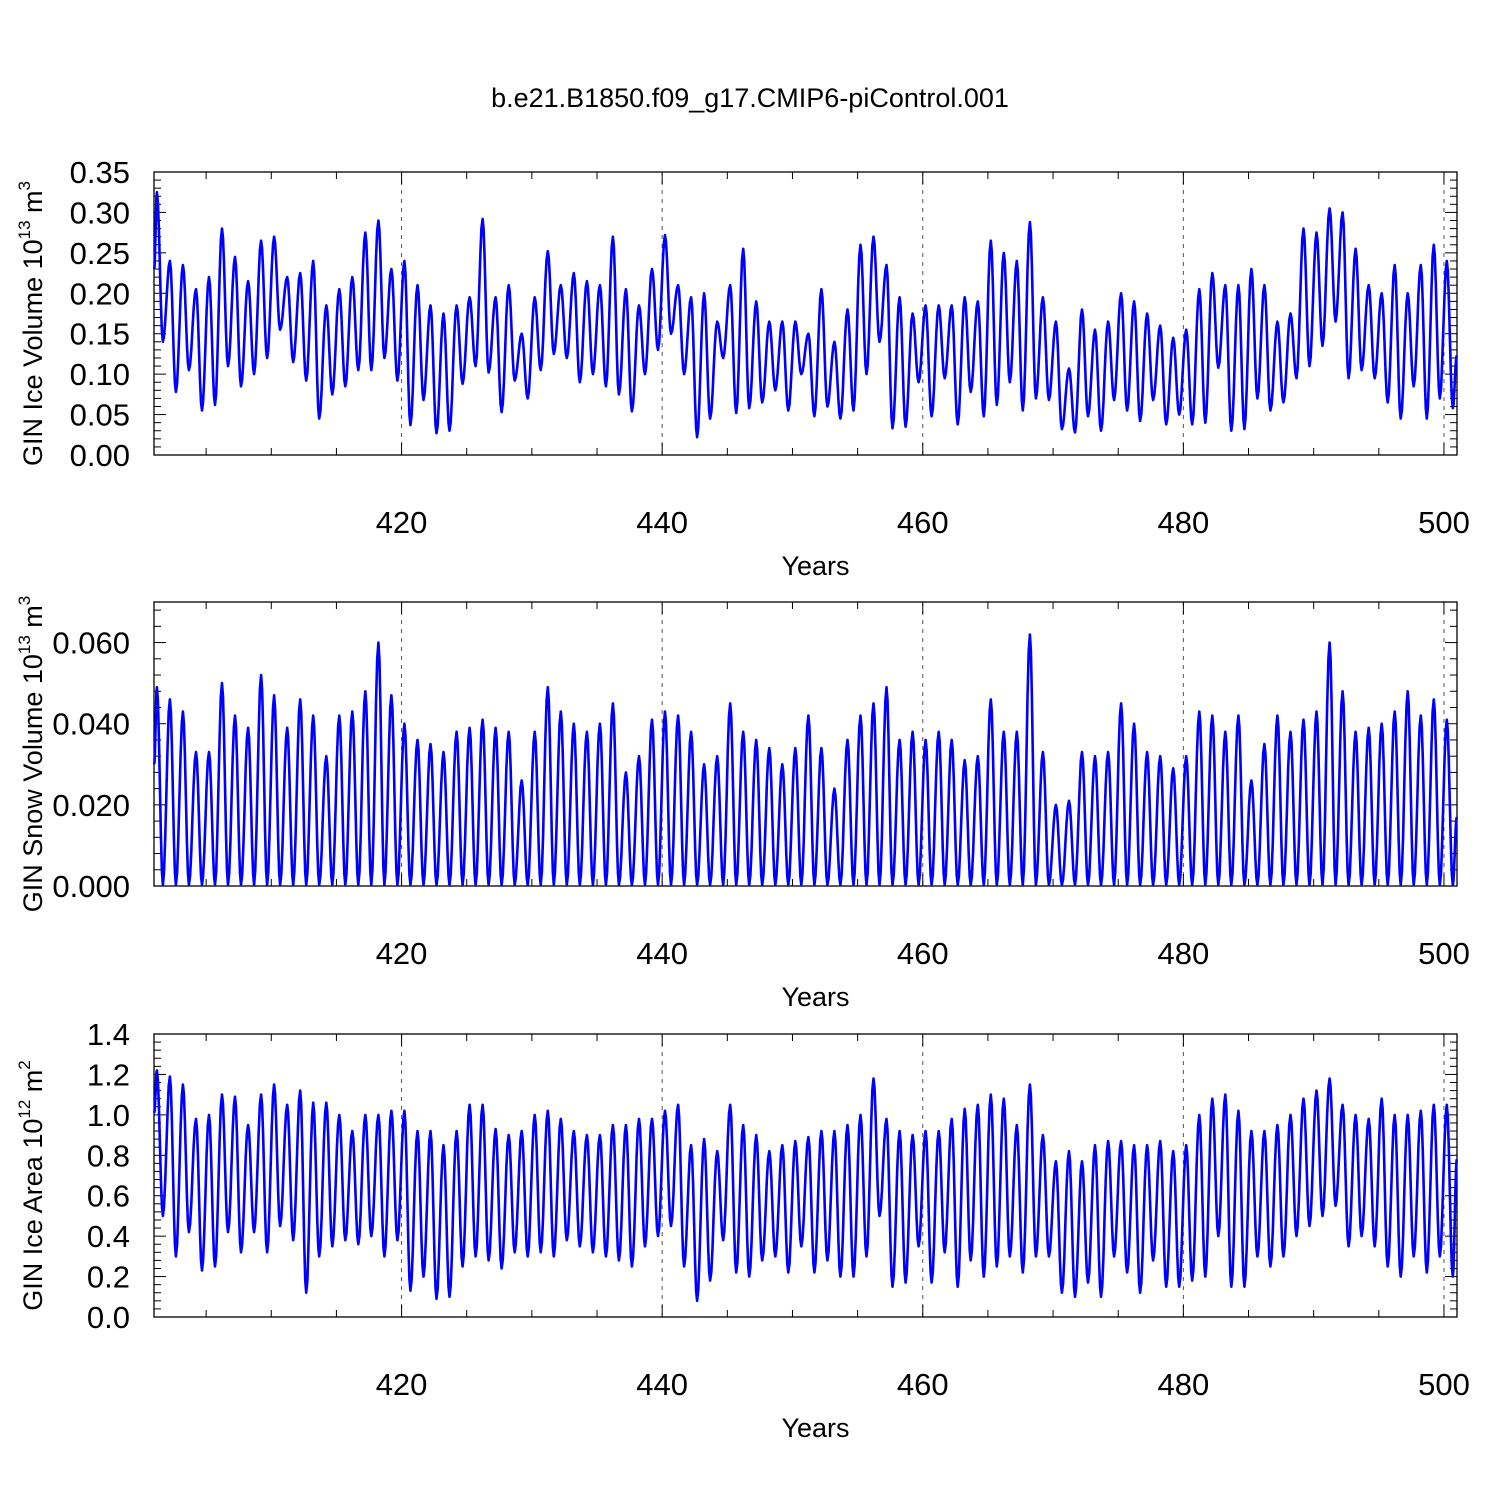 The height and width of the screenshot is (1500, 1500). What do you see at coordinates (31, 754) in the screenshot?
I see `y-axis-title: GIN Snow Volume 1013 m3` at bounding box center [31, 754].